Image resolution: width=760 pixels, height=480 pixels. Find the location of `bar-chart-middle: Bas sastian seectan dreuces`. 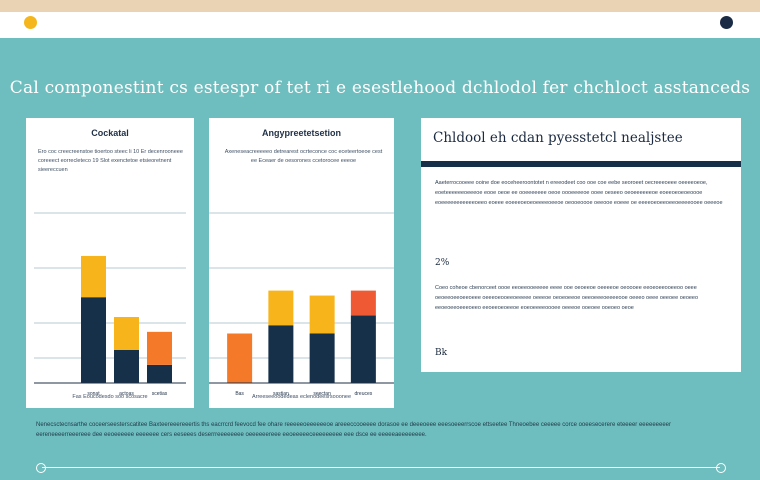

bar-chart-middle: Bas sastian seectan dreuces is located at coordinates (301, 304).